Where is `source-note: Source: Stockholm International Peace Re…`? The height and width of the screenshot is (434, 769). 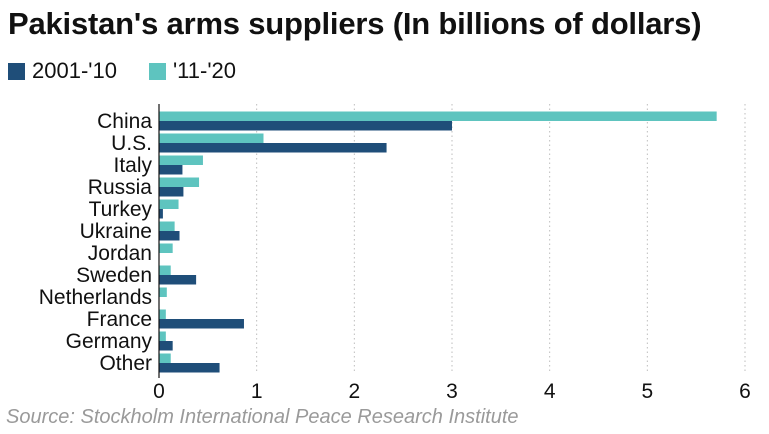 source-note: Source: Stockholm International Peace Re… is located at coordinates (262, 417).